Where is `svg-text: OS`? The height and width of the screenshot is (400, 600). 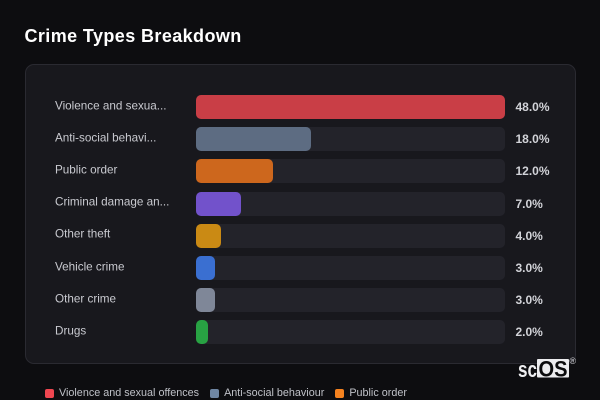
svg-text: OS is located at coordinates (553, 369).